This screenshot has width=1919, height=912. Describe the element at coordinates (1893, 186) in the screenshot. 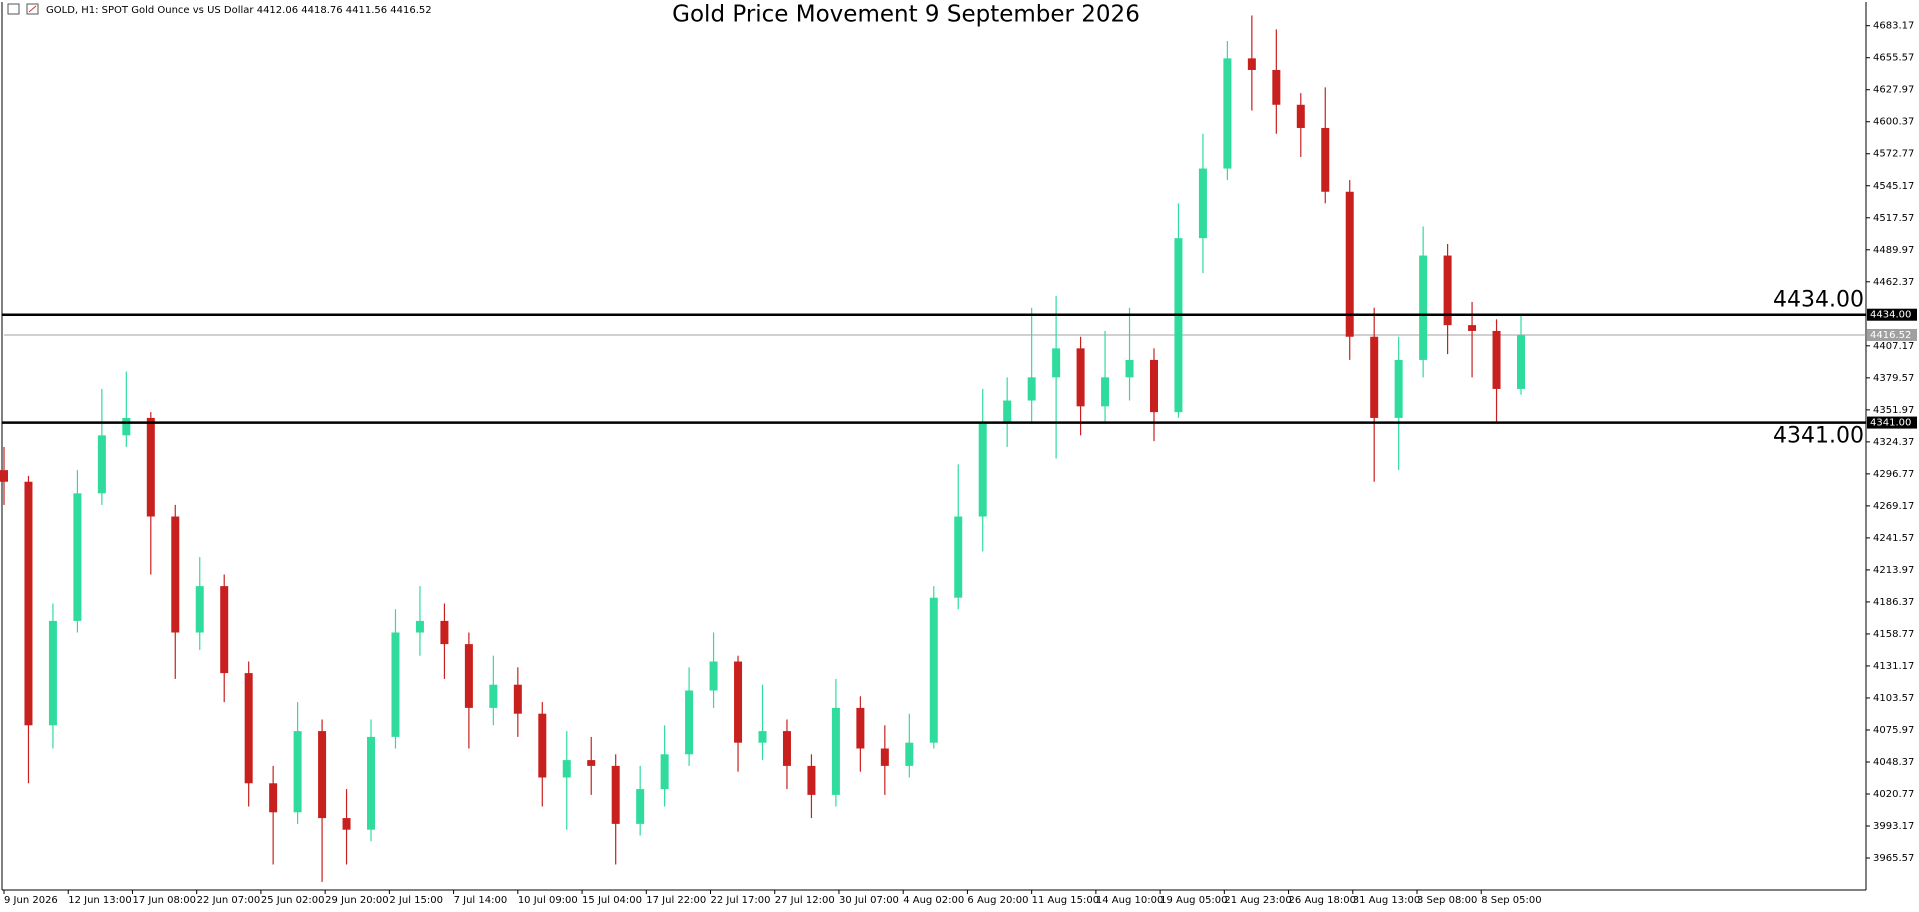

I see `y-tick-label: 4545.17` at that location.